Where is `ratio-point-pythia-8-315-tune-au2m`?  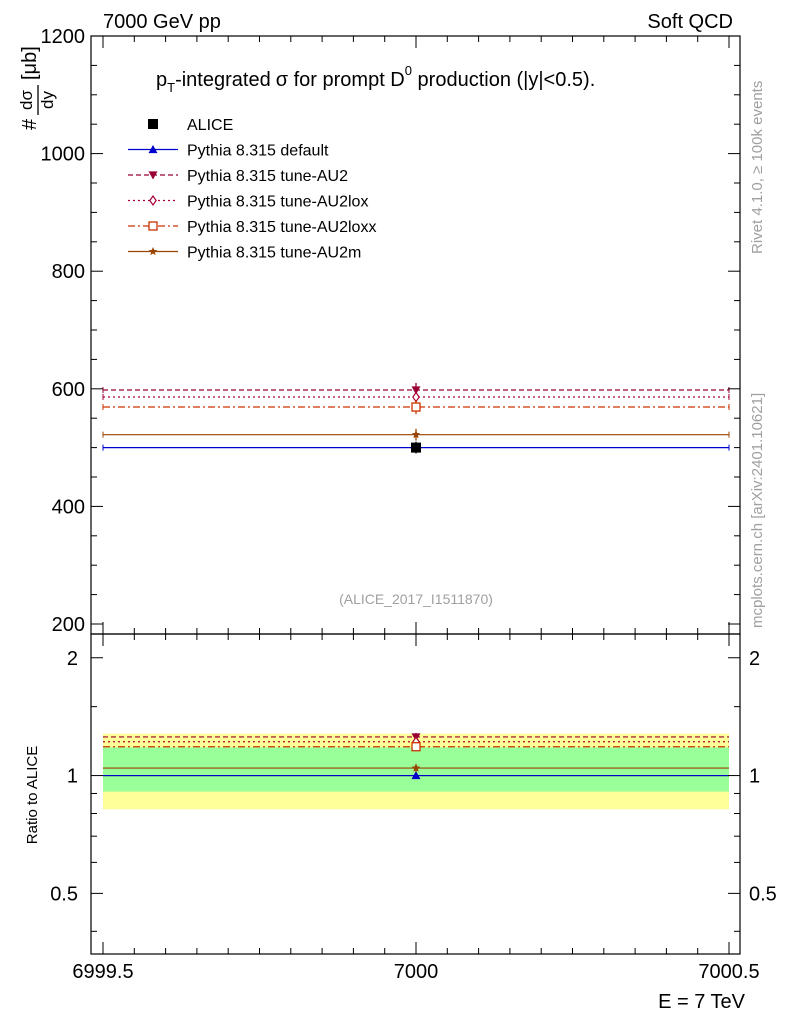
ratio-point-pythia-8-315-tune-au2m is located at coordinates (416, 767).